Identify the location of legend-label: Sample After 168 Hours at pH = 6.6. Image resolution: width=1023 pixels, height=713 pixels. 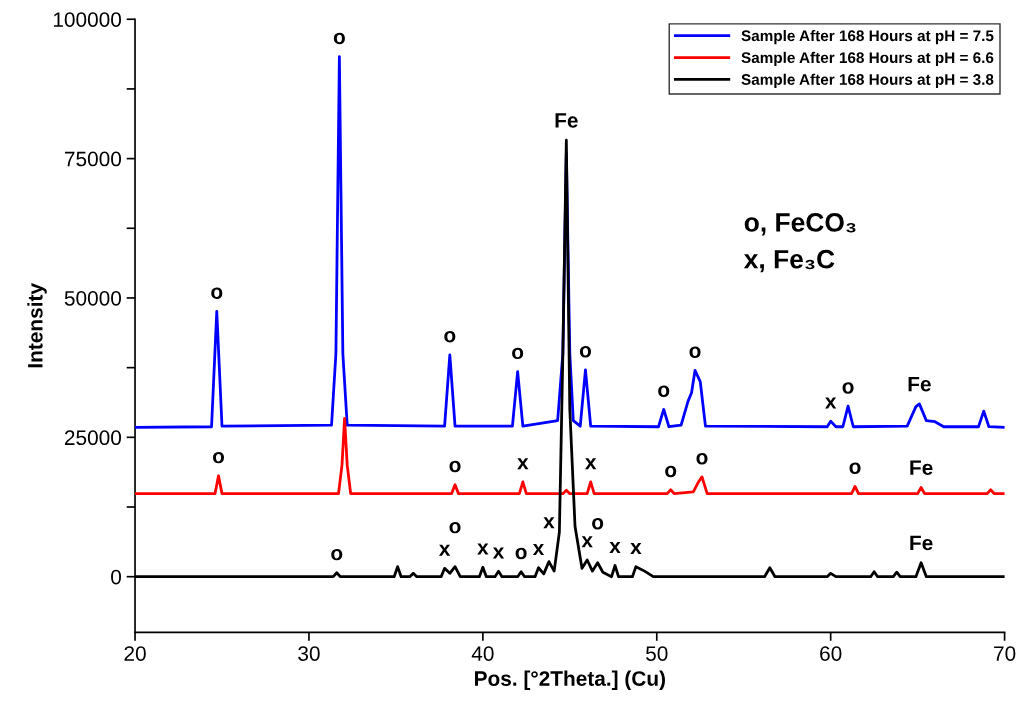
(867, 59).